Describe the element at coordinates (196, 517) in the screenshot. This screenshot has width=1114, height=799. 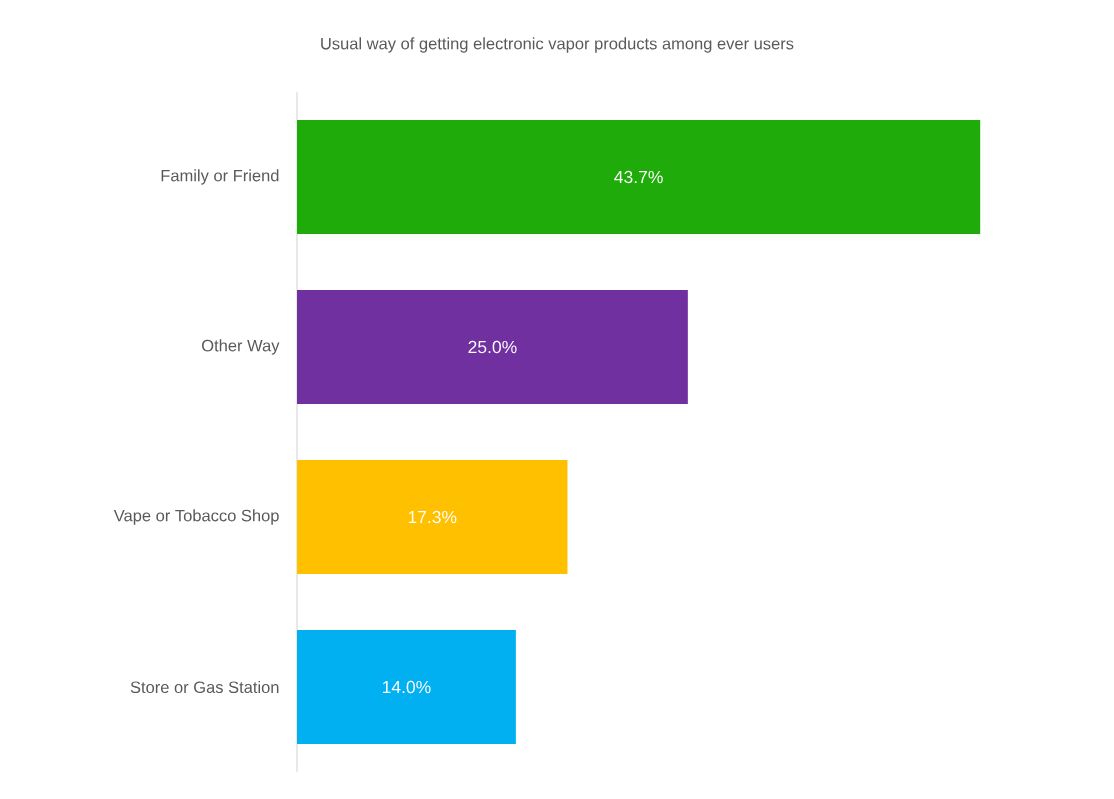
I see `y-tick-label: Vape or Tobacco Shop` at that location.